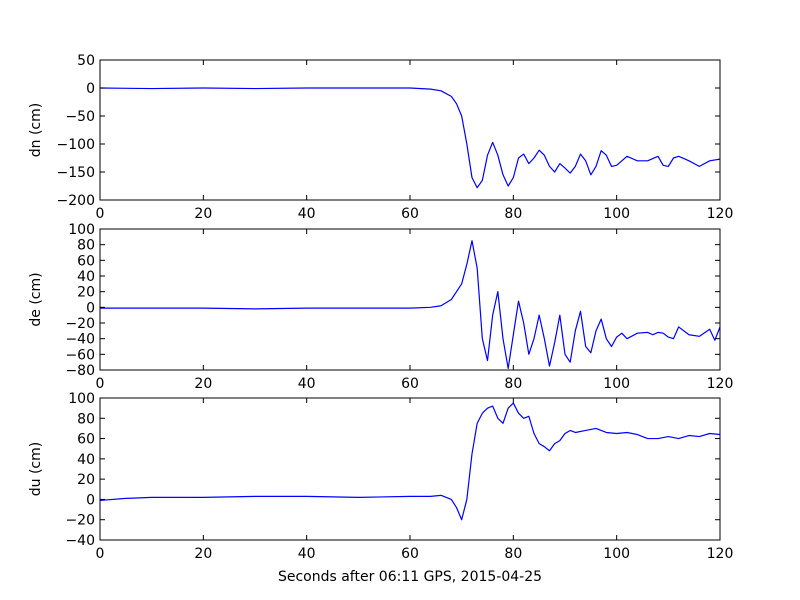  I want to click on series-line-dn, so click(410, 138).